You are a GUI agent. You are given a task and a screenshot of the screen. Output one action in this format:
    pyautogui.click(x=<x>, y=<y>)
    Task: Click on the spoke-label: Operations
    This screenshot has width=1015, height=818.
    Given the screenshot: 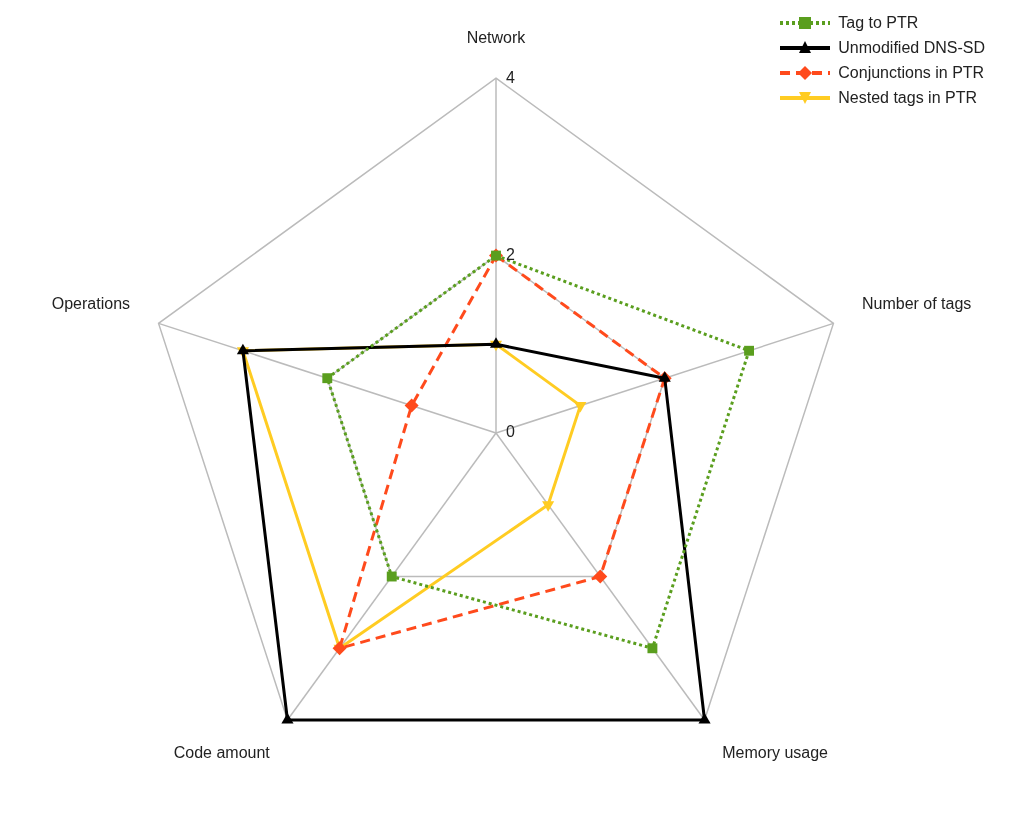 What is the action you would take?
    pyautogui.click(x=91, y=303)
    